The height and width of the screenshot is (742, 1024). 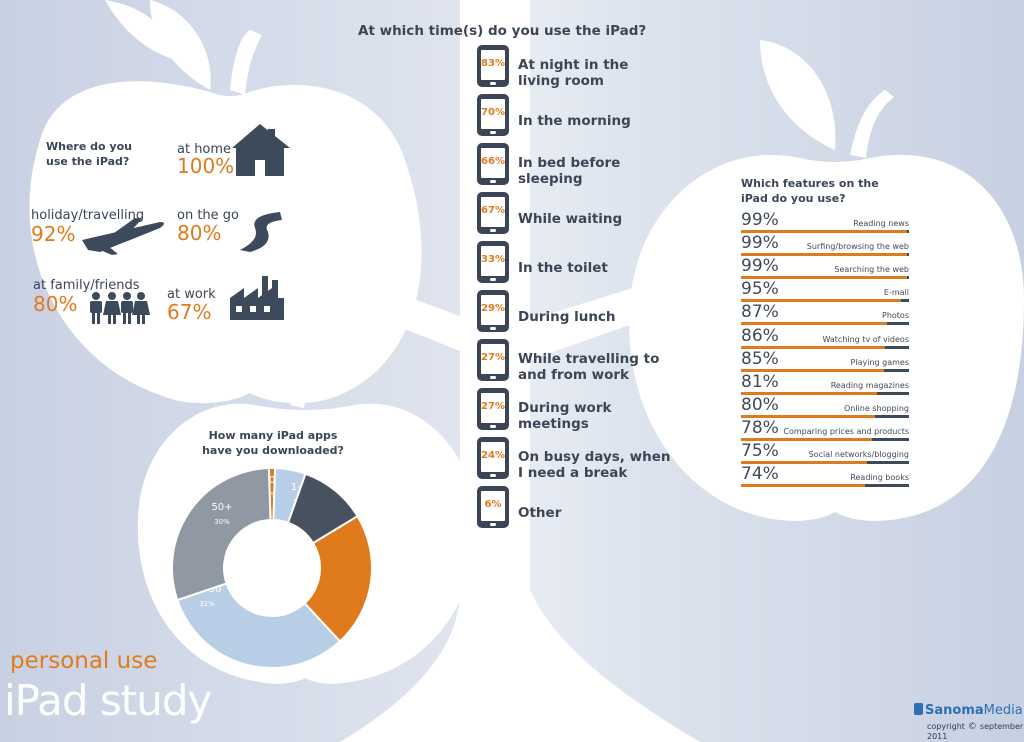 What do you see at coordinates (191, 294) in the screenshot?
I see `location-label-work: at work` at bounding box center [191, 294].